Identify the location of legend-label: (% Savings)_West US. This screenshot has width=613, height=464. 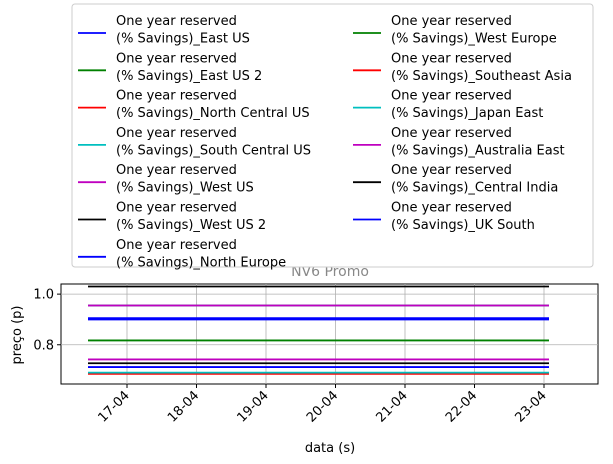
(185, 188).